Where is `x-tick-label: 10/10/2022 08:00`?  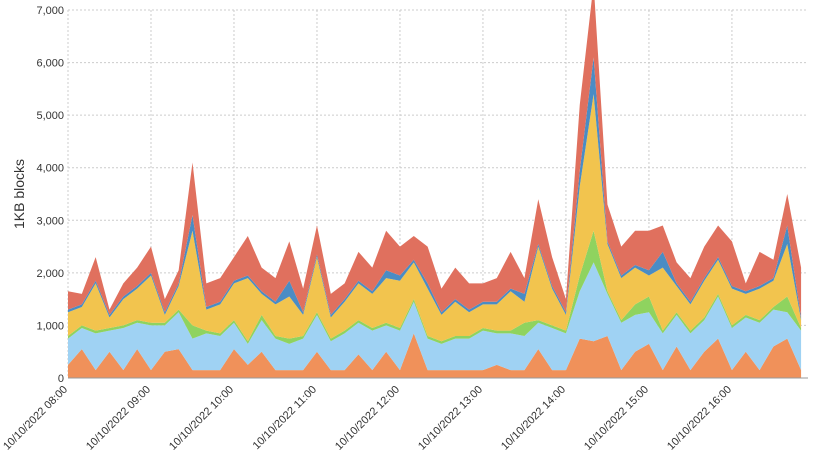
x-tick-label: 10/10/2022 08:00 is located at coordinates (35, 417).